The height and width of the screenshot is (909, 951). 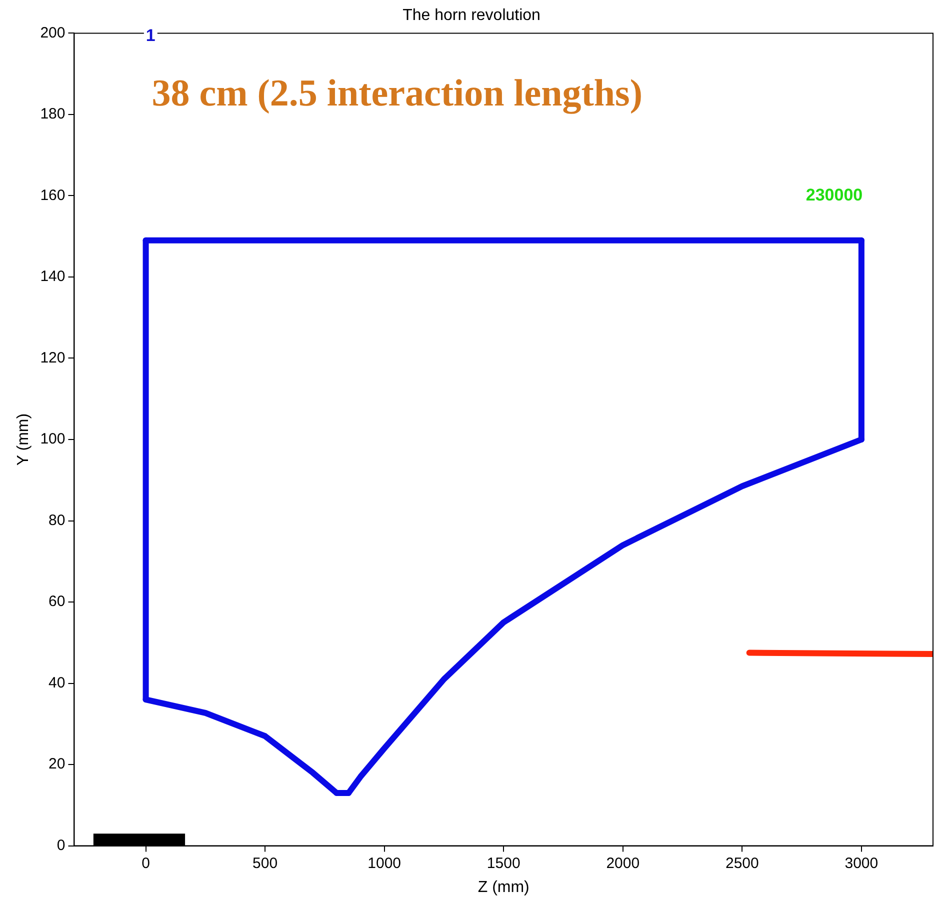 What do you see at coordinates (53, 439) in the screenshot?
I see `y-tick-label: 100` at bounding box center [53, 439].